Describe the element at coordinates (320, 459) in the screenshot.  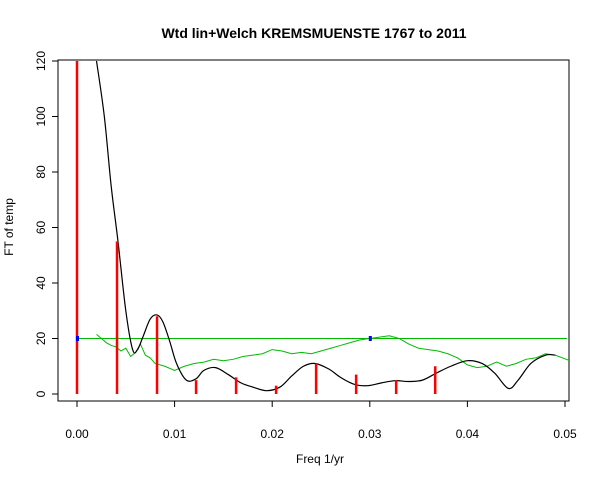
I see `x-axis-label: Freq 1/yr` at that location.